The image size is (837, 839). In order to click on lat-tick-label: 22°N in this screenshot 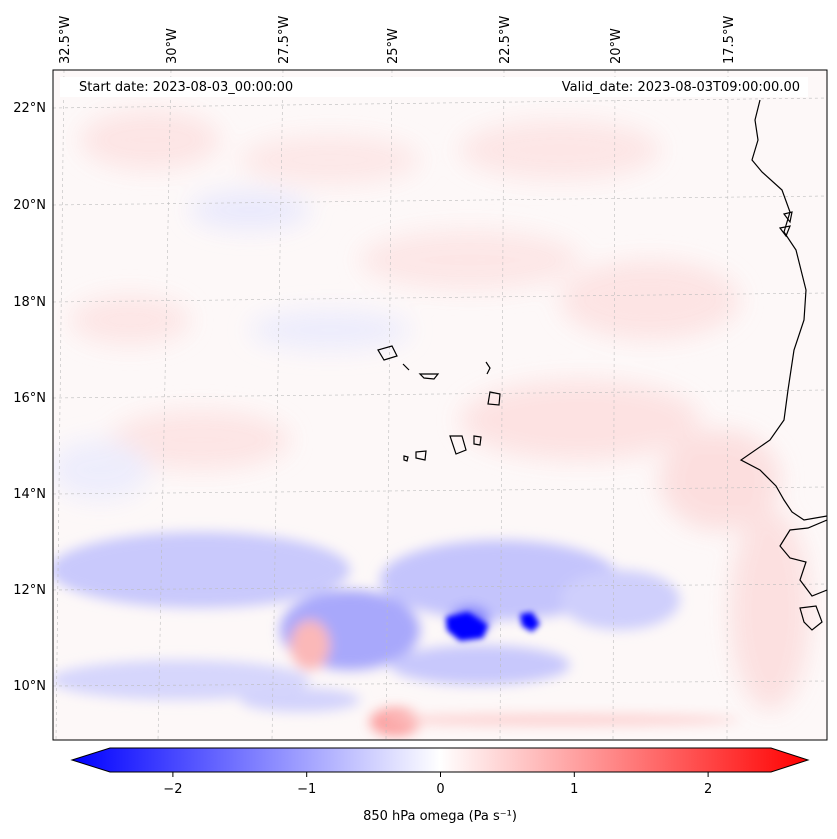, I will do `click(29, 108)`.